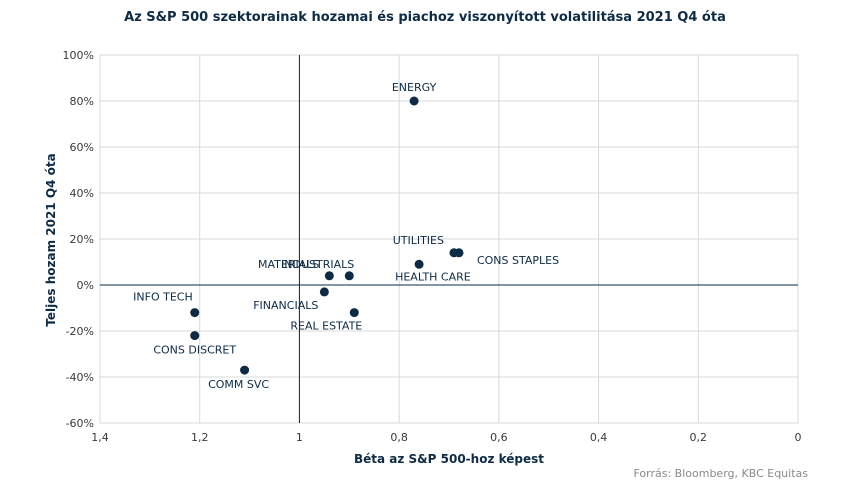 The height and width of the screenshot is (485, 850). What do you see at coordinates (349, 276) in the screenshot?
I see `point-industrials` at bounding box center [349, 276].